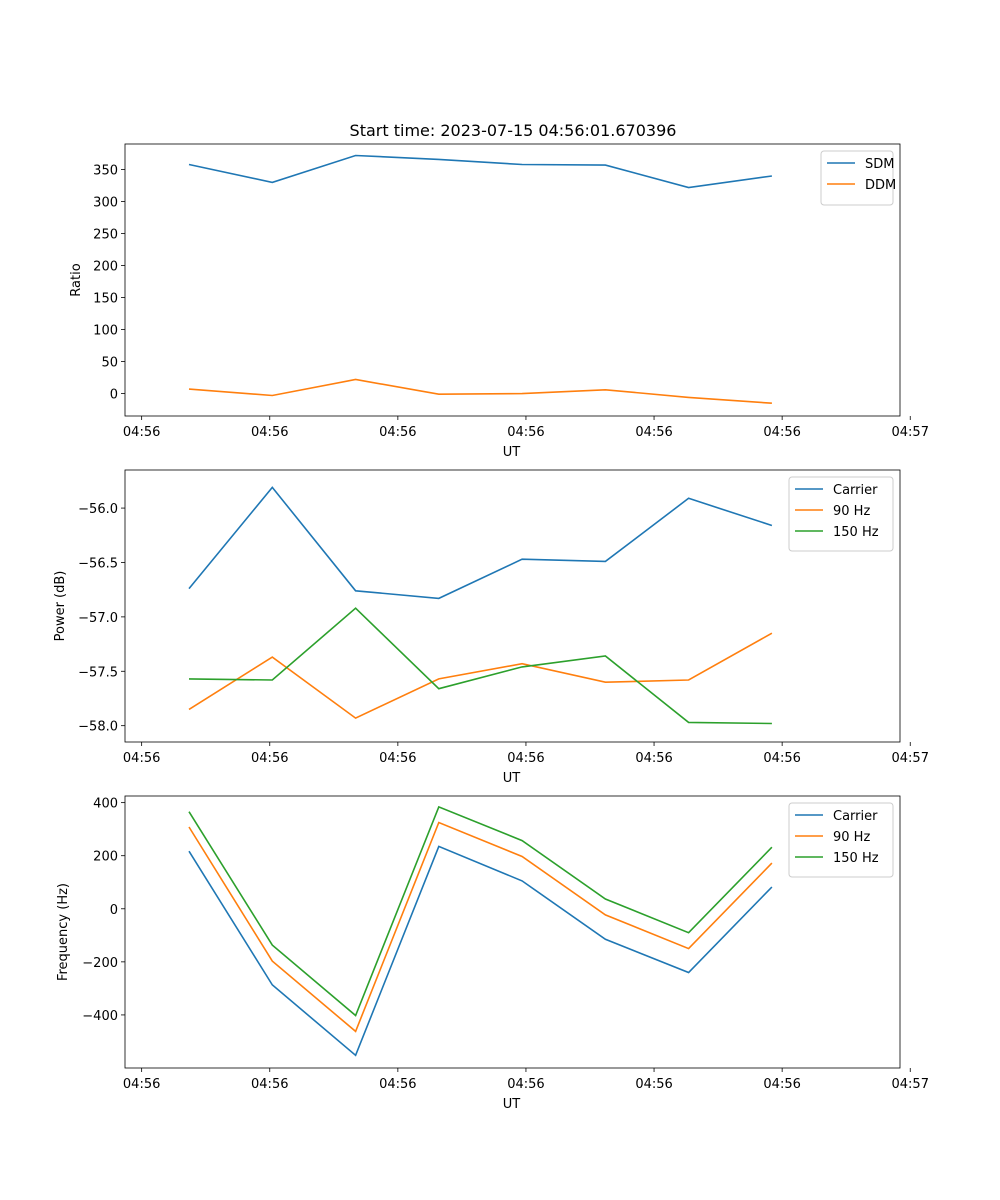  What do you see at coordinates (105, 267) in the screenshot?
I see `ratio-y-tick-label-4: 200` at bounding box center [105, 267].